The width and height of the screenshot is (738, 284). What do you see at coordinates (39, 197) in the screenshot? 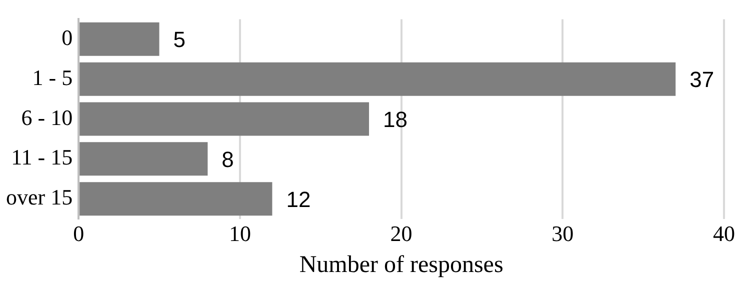
I see `y-tick-label: over 15` at bounding box center [39, 197].